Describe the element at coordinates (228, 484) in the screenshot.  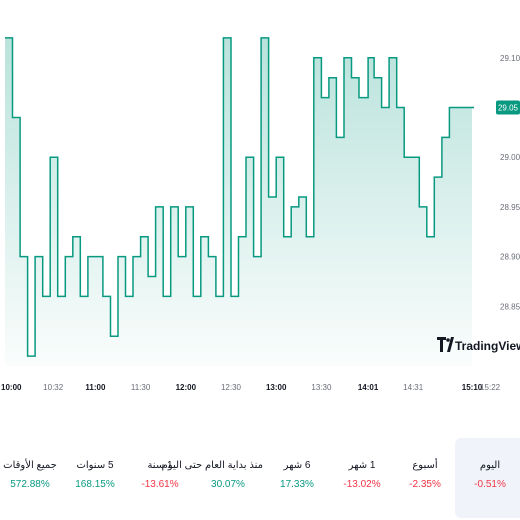
I see `performance-period-value: 30.07%` at that location.